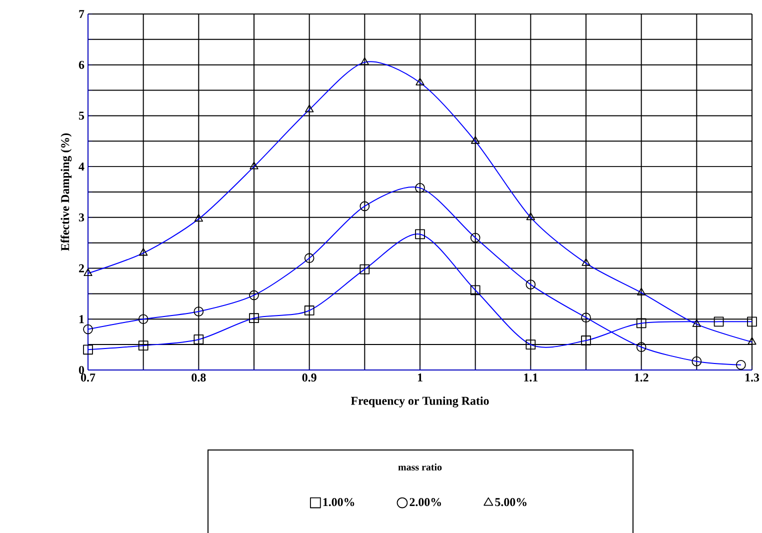 The width and height of the screenshot is (762, 533). I want to click on y-tick-label: 1, so click(81, 319).